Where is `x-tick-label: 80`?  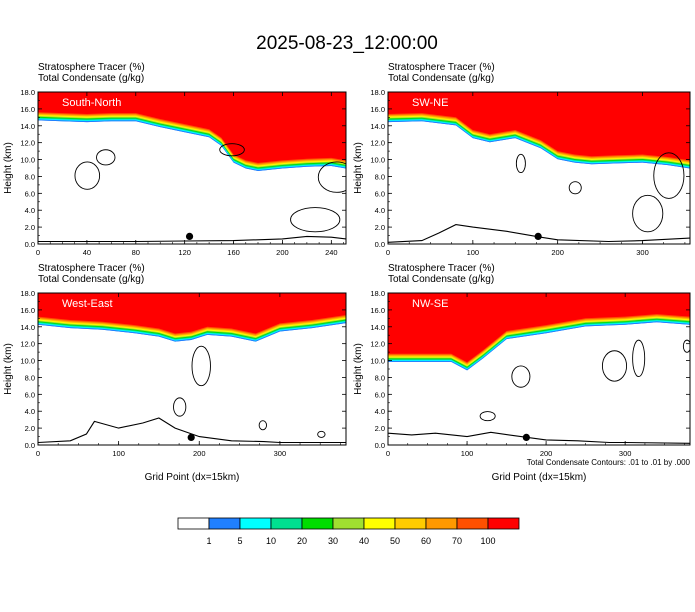 x-tick-label: 80 is located at coordinates (136, 252).